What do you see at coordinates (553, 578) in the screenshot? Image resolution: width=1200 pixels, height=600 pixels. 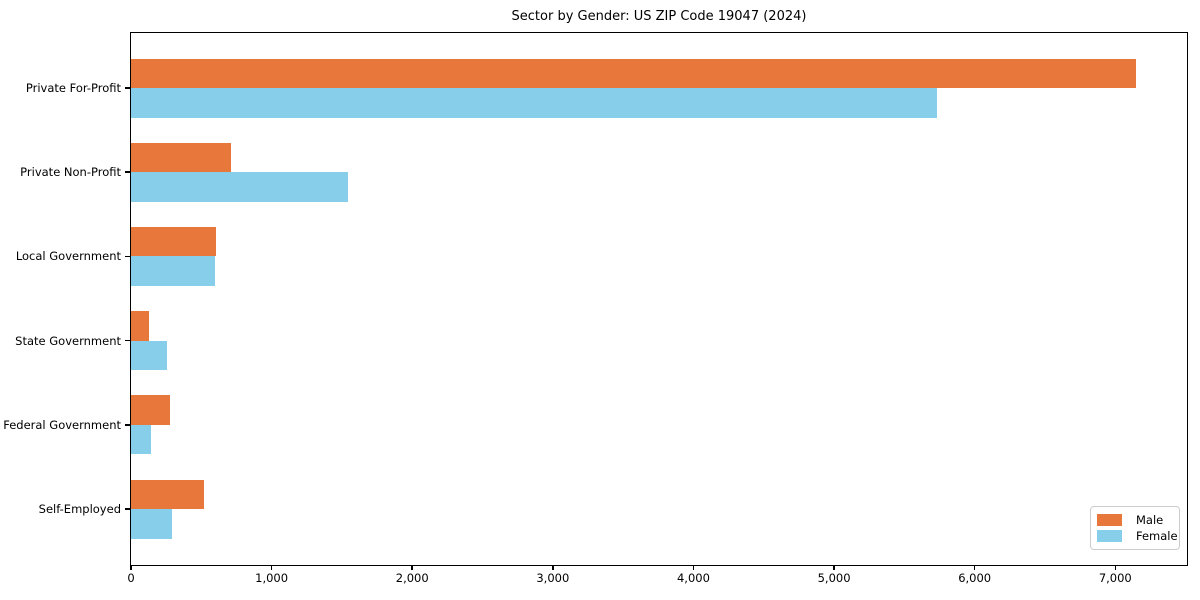 I see `x-tick-label: 3,000` at bounding box center [553, 578].